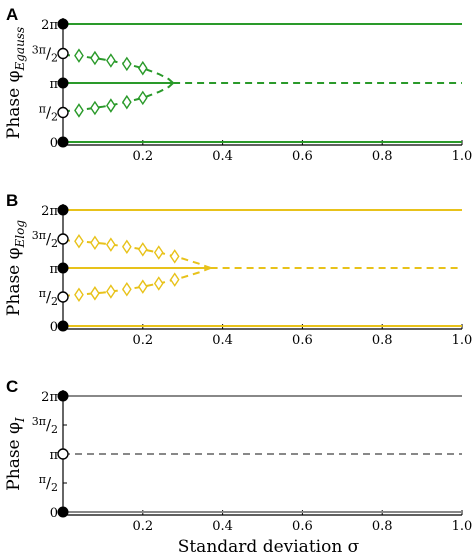 This screenshot has height=555, width=474. Describe the element at coordinates (12, 386) in the screenshot. I see `panel-letter: C` at that location.